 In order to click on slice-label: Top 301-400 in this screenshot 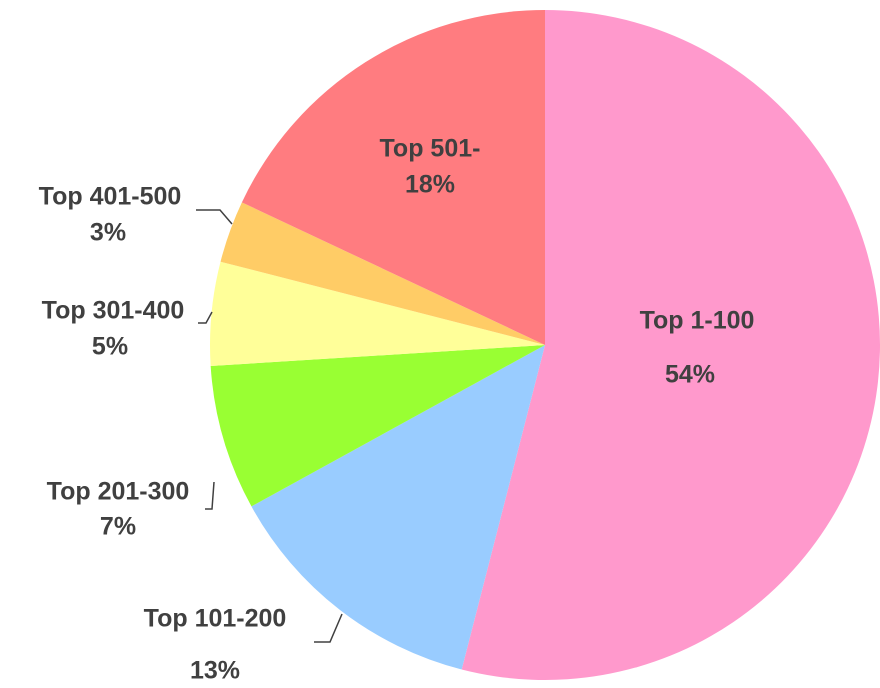, I will do `click(113, 311)`.